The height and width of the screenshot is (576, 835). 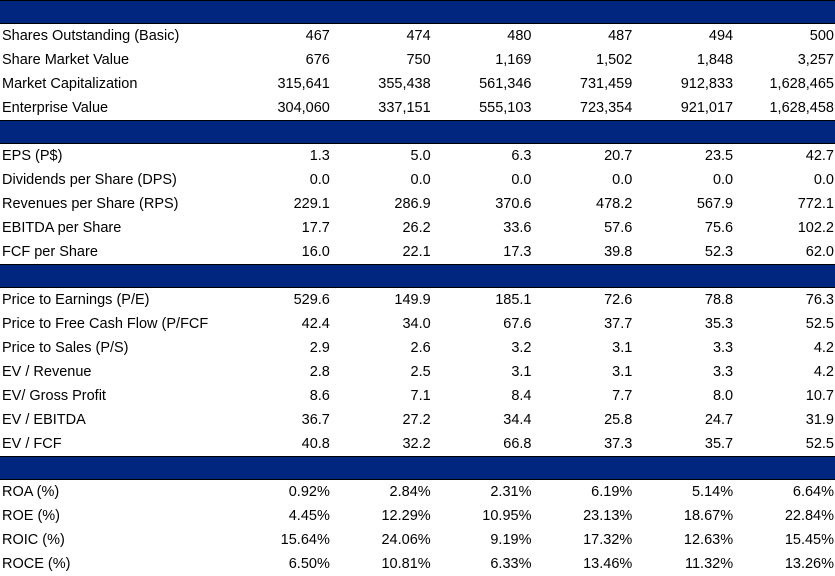 I want to click on table-cell: 1,848, so click(x=683, y=60).